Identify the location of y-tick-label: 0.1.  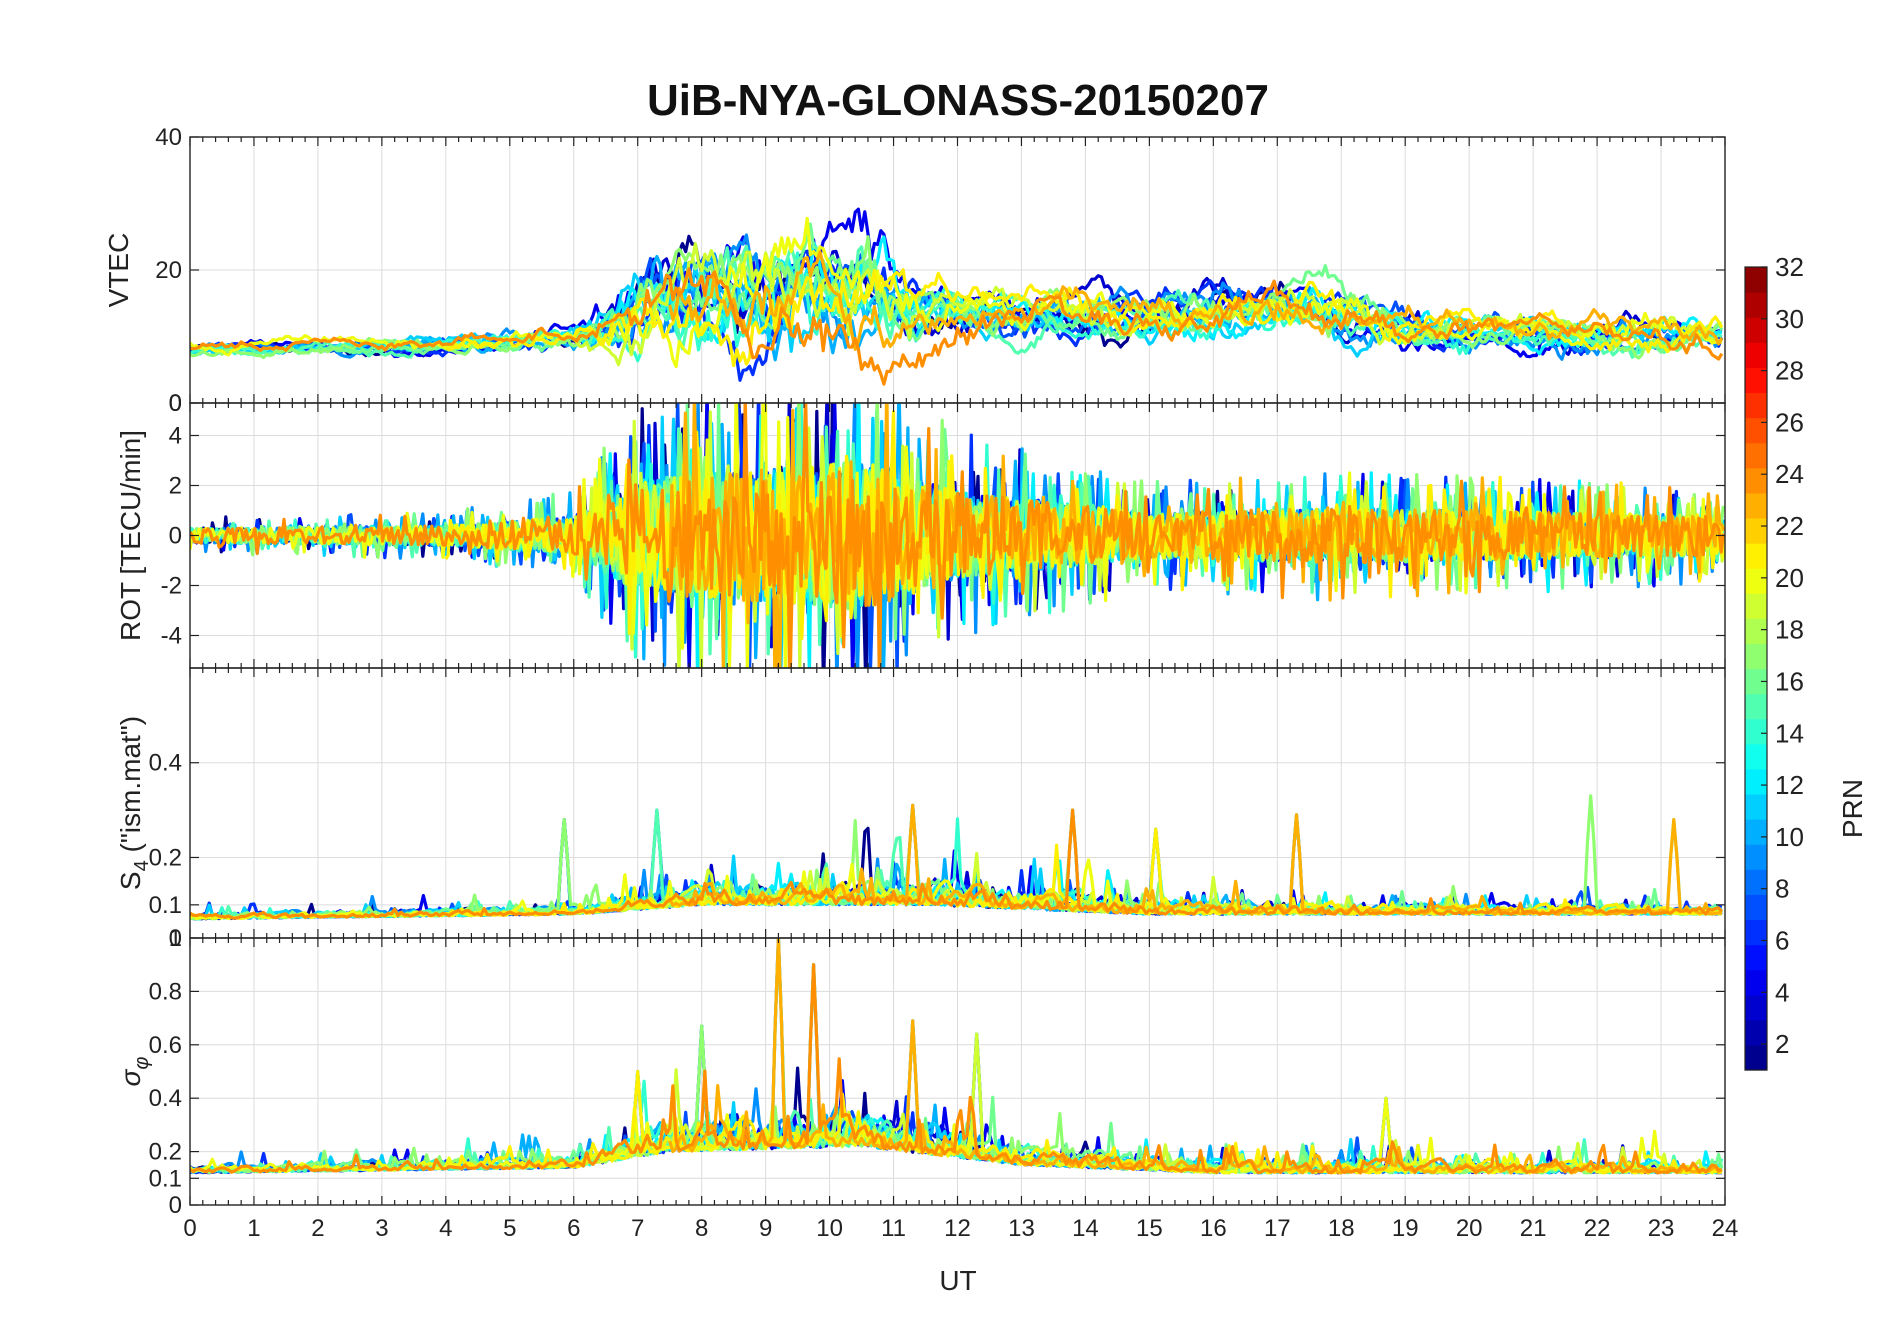
(165, 905).